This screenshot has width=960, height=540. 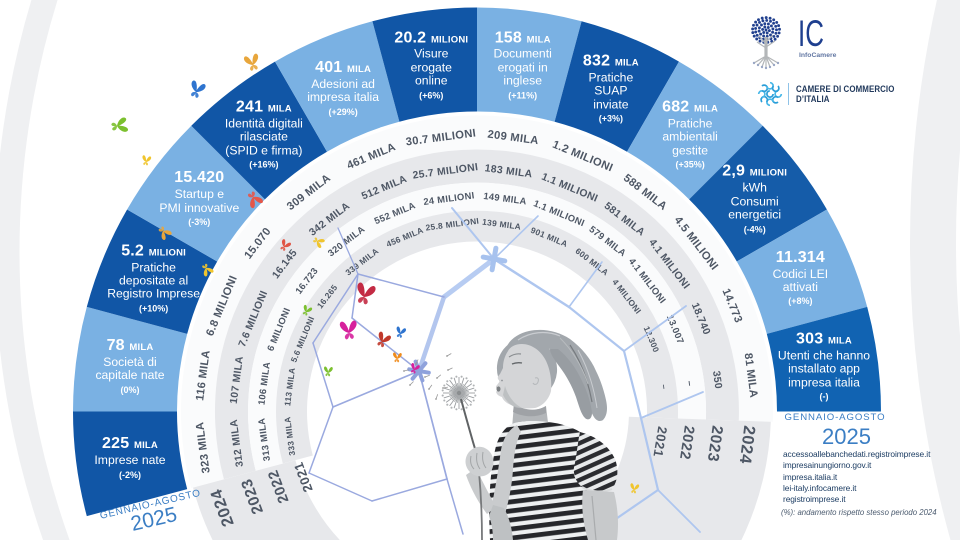 What do you see at coordinates (747, 444) in the screenshot?
I see `svg-text: 2024` at bounding box center [747, 444].